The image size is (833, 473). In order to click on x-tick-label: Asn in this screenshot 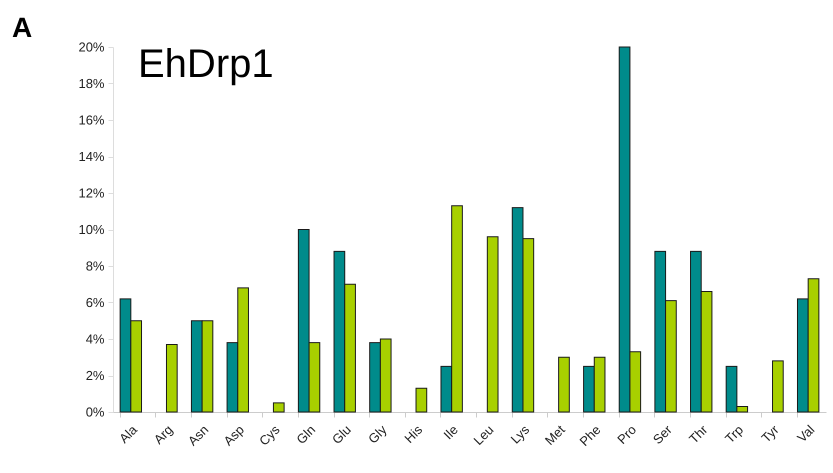, I will do `click(198, 435)`.